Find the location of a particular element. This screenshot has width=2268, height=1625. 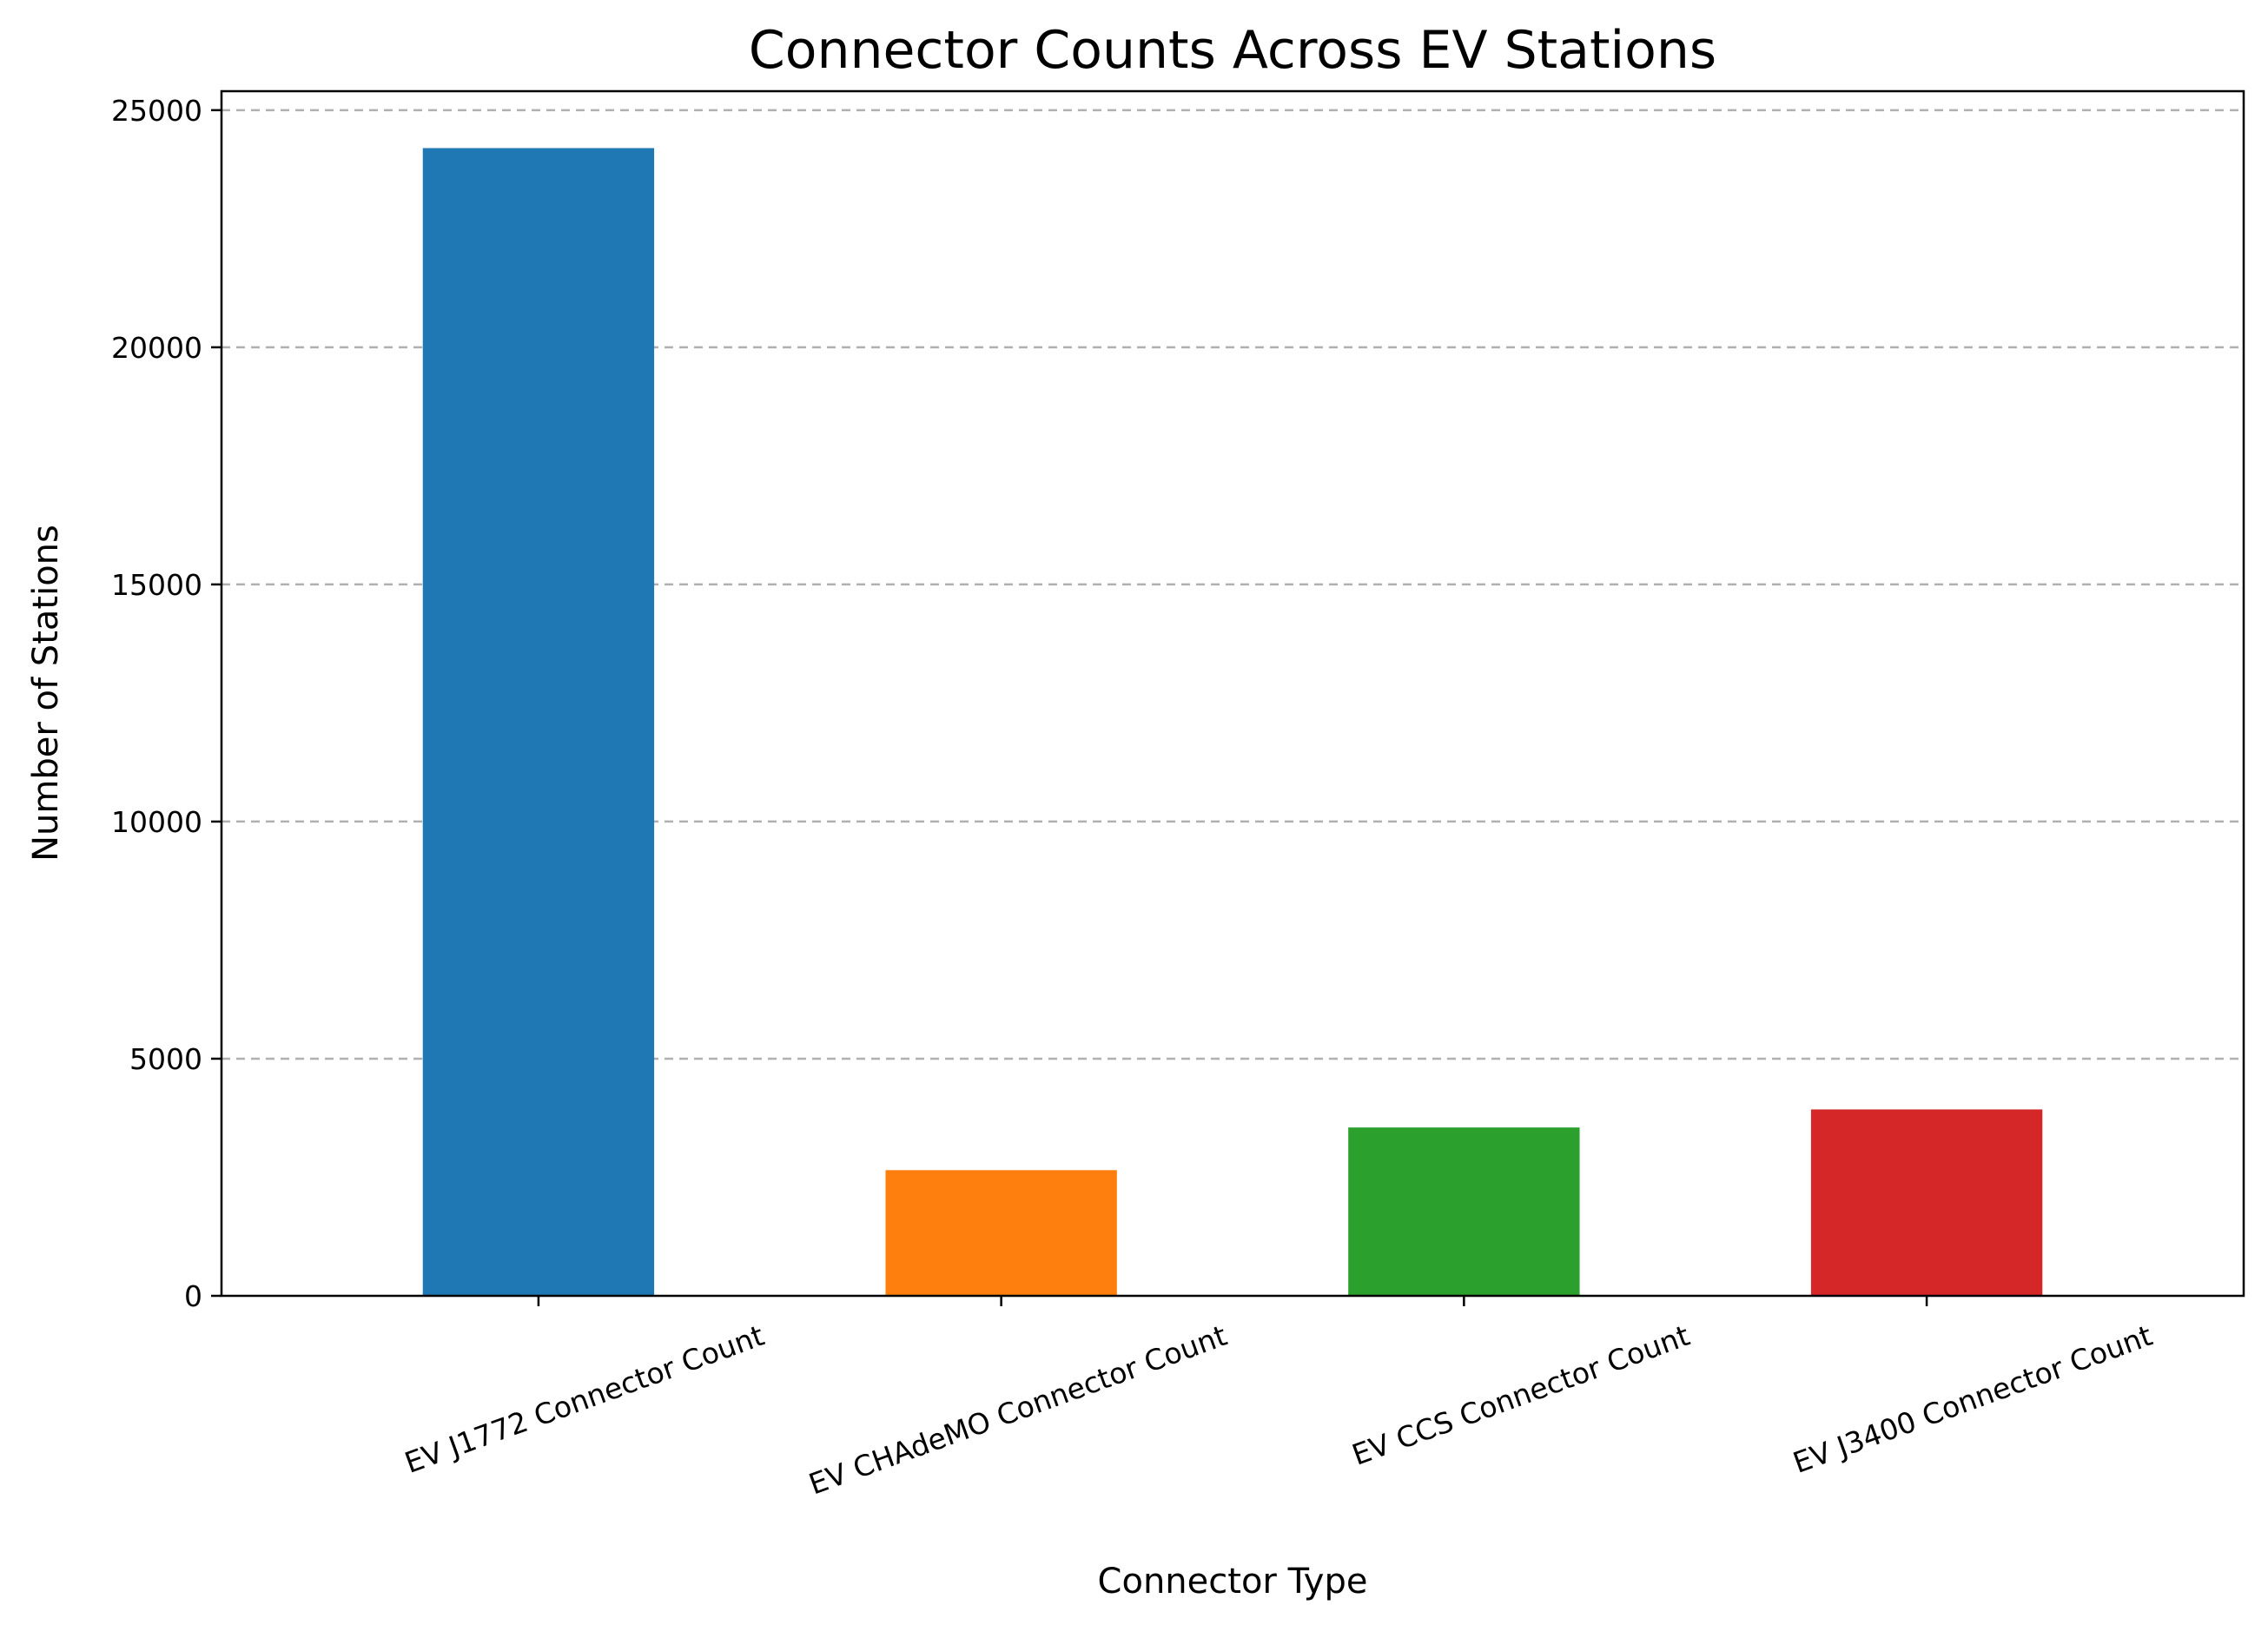

y-axis-ticks: 0 5000 10000 15000 20000 25000 is located at coordinates (166, 703).